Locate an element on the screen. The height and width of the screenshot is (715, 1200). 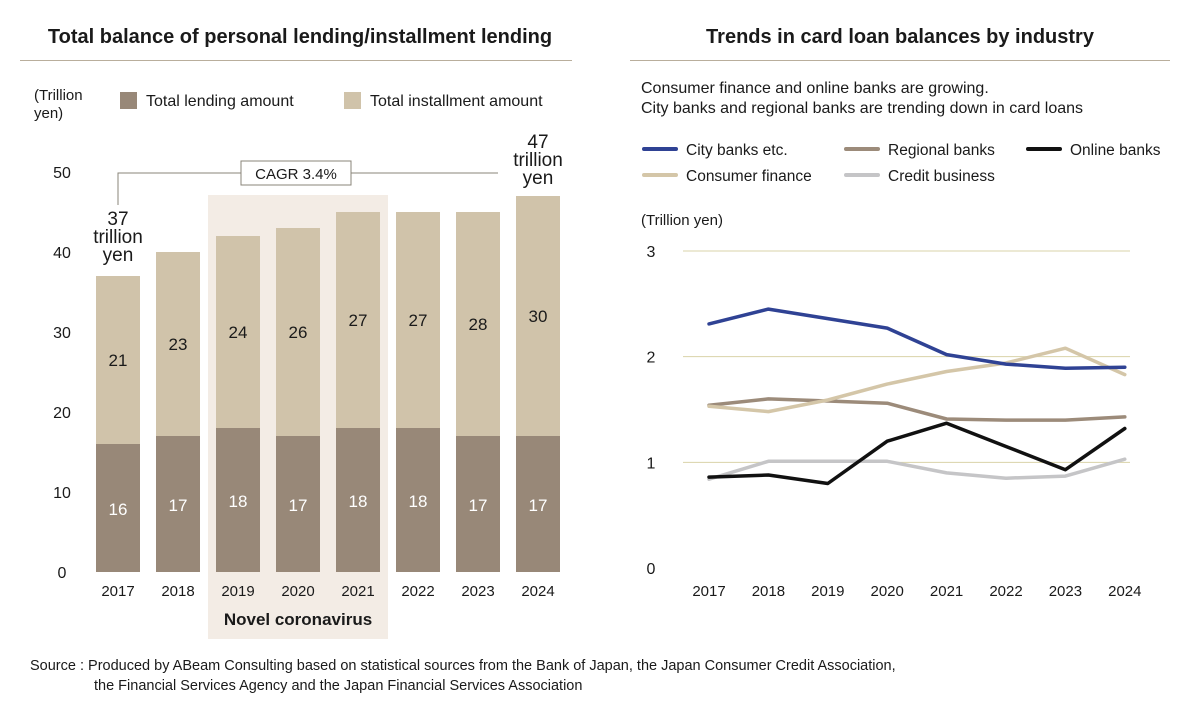
cagr-label: CAGR 3.4% is located at coordinates (296, 174).